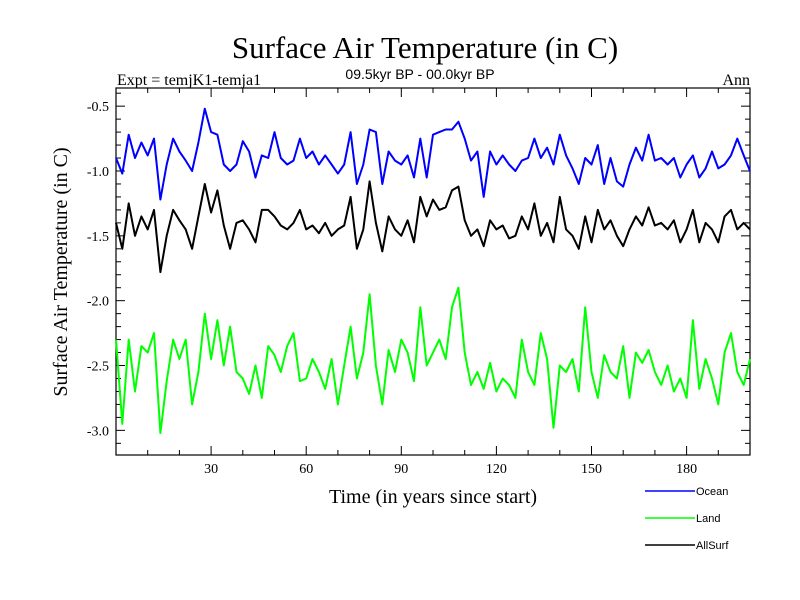 The height and width of the screenshot is (600, 800). I want to click on y-tick-label: -1.0, so click(98, 172).